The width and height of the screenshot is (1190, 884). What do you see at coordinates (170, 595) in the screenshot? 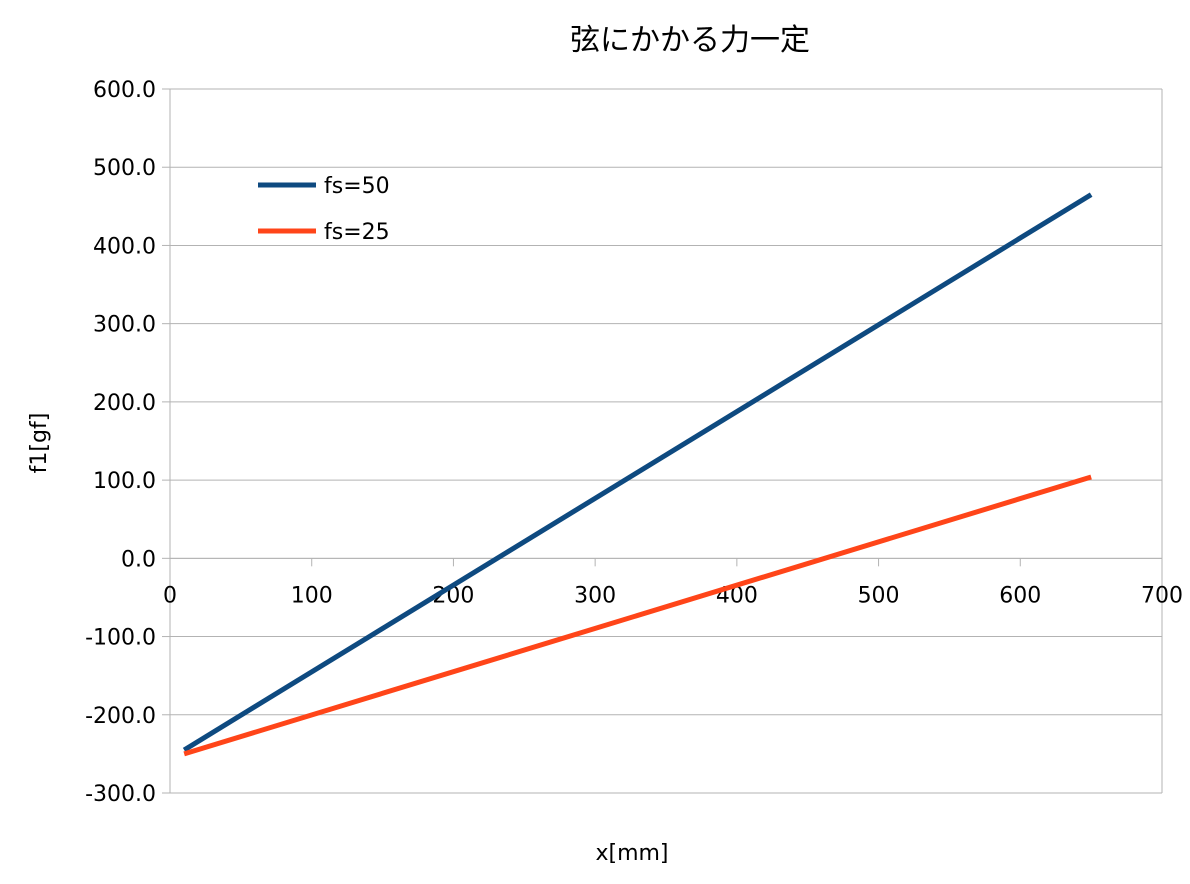
I see `x-tick-label: 0` at bounding box center [170, 595].